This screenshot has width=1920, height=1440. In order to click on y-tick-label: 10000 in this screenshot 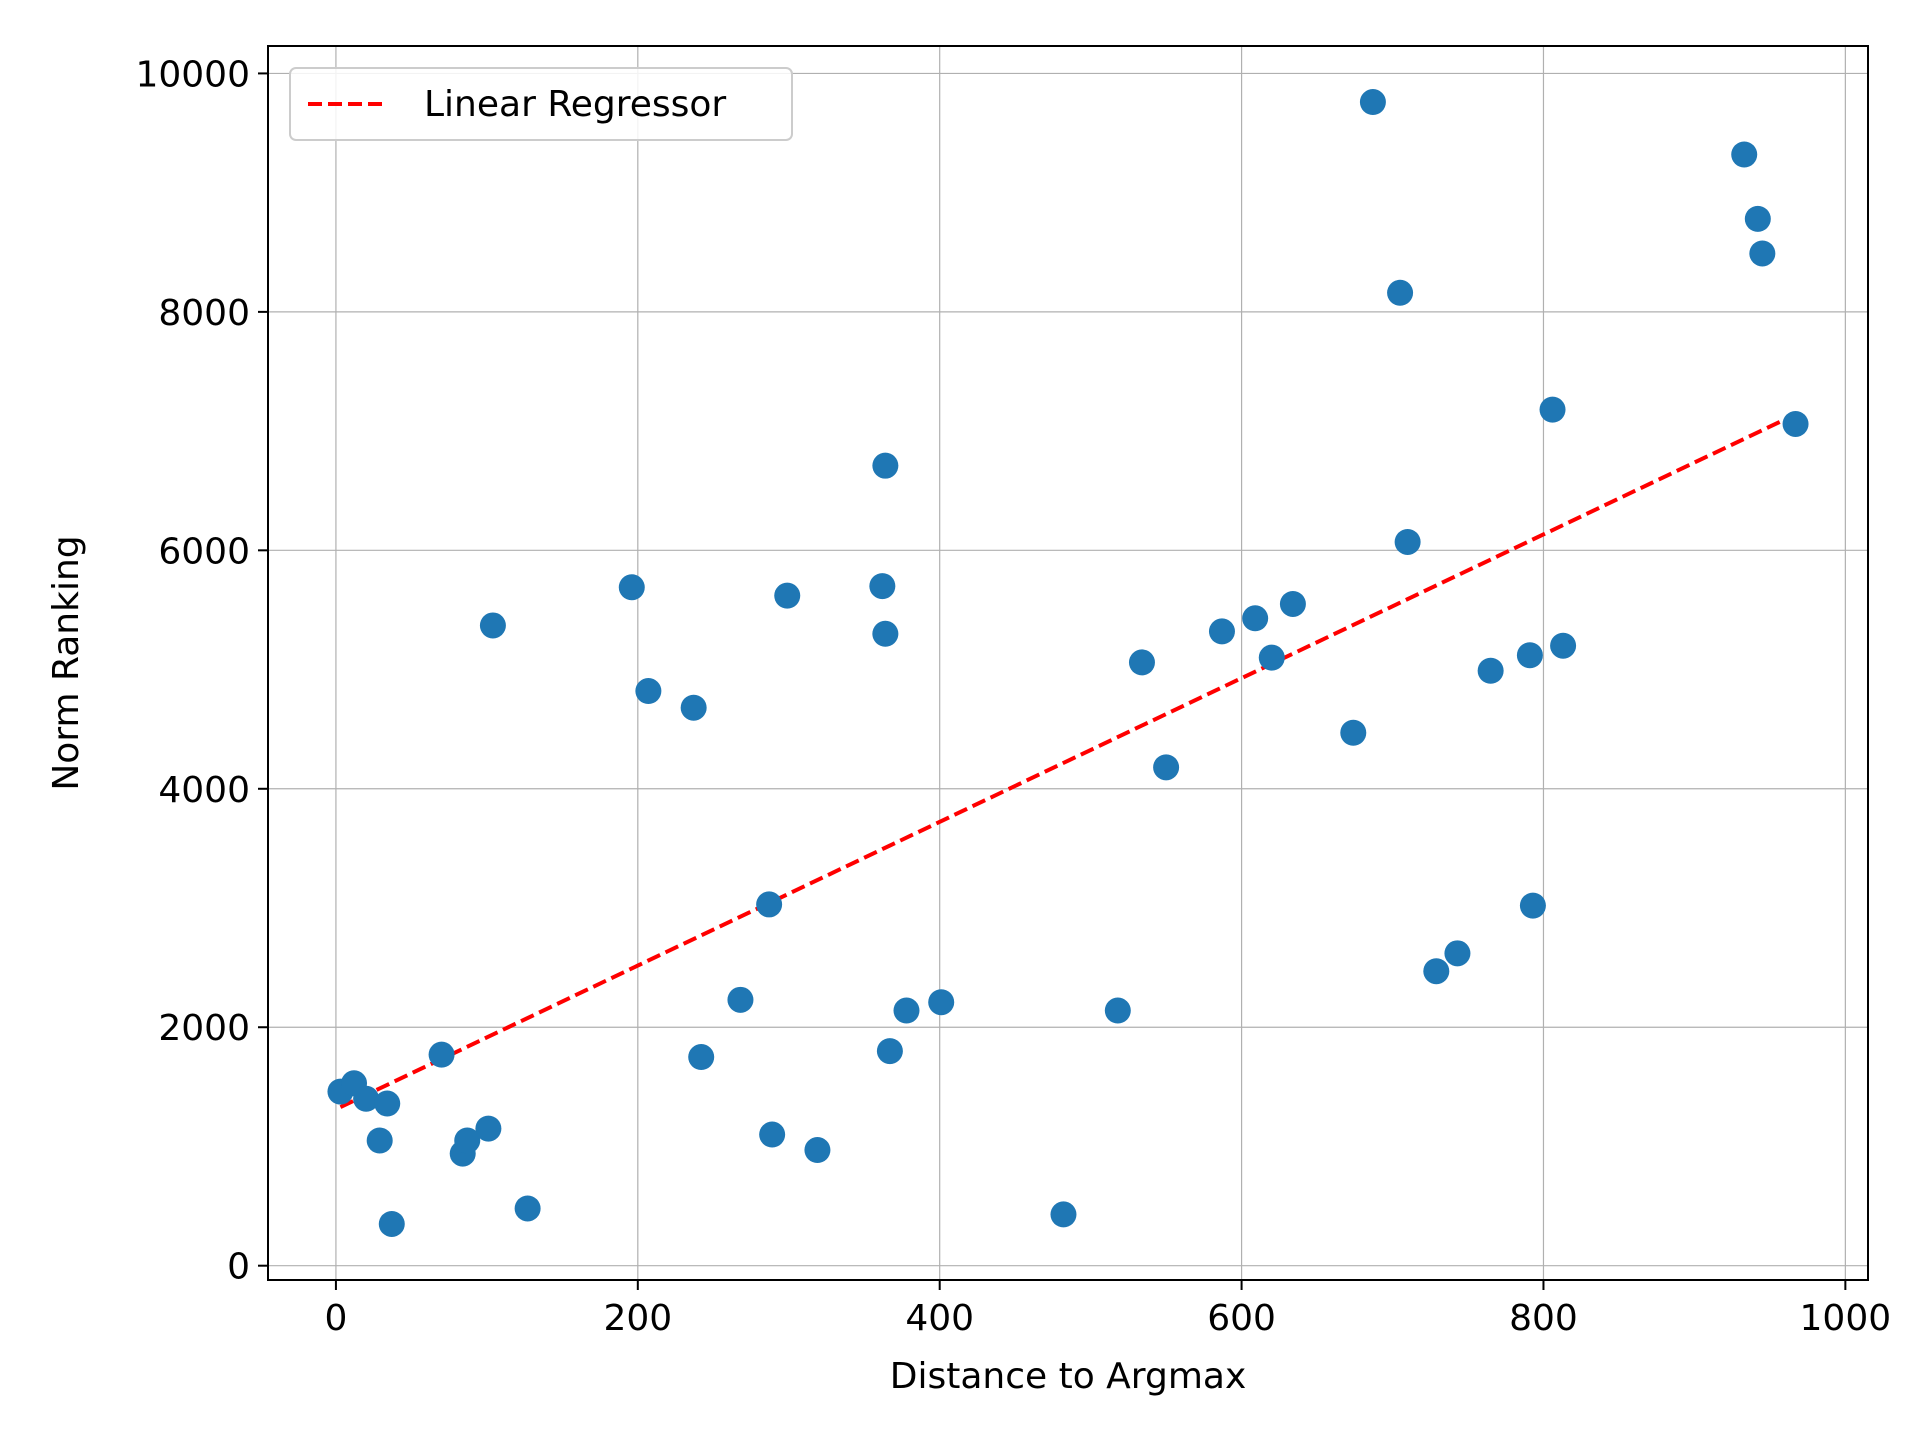, I will do `click(192, 74)`.